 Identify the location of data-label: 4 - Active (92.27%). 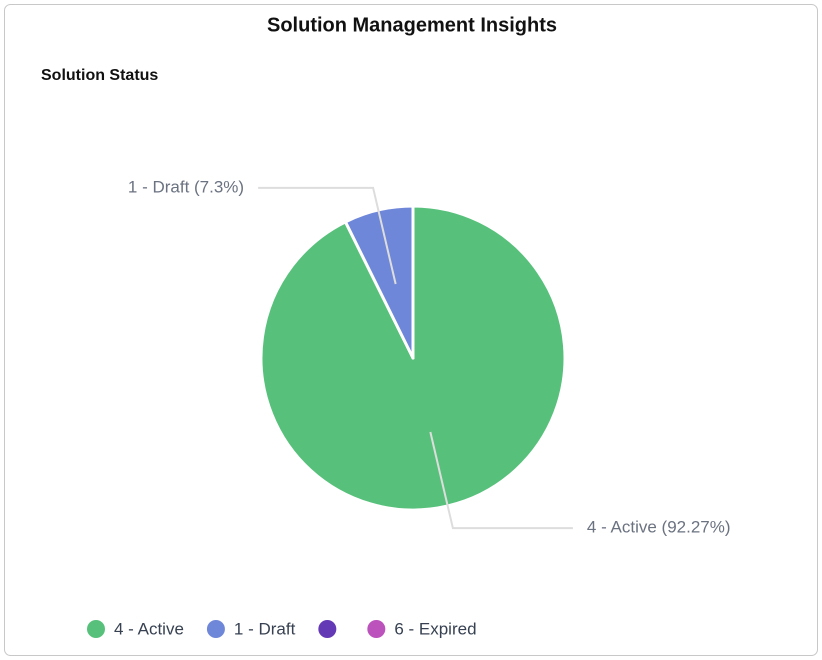
(659, 527).